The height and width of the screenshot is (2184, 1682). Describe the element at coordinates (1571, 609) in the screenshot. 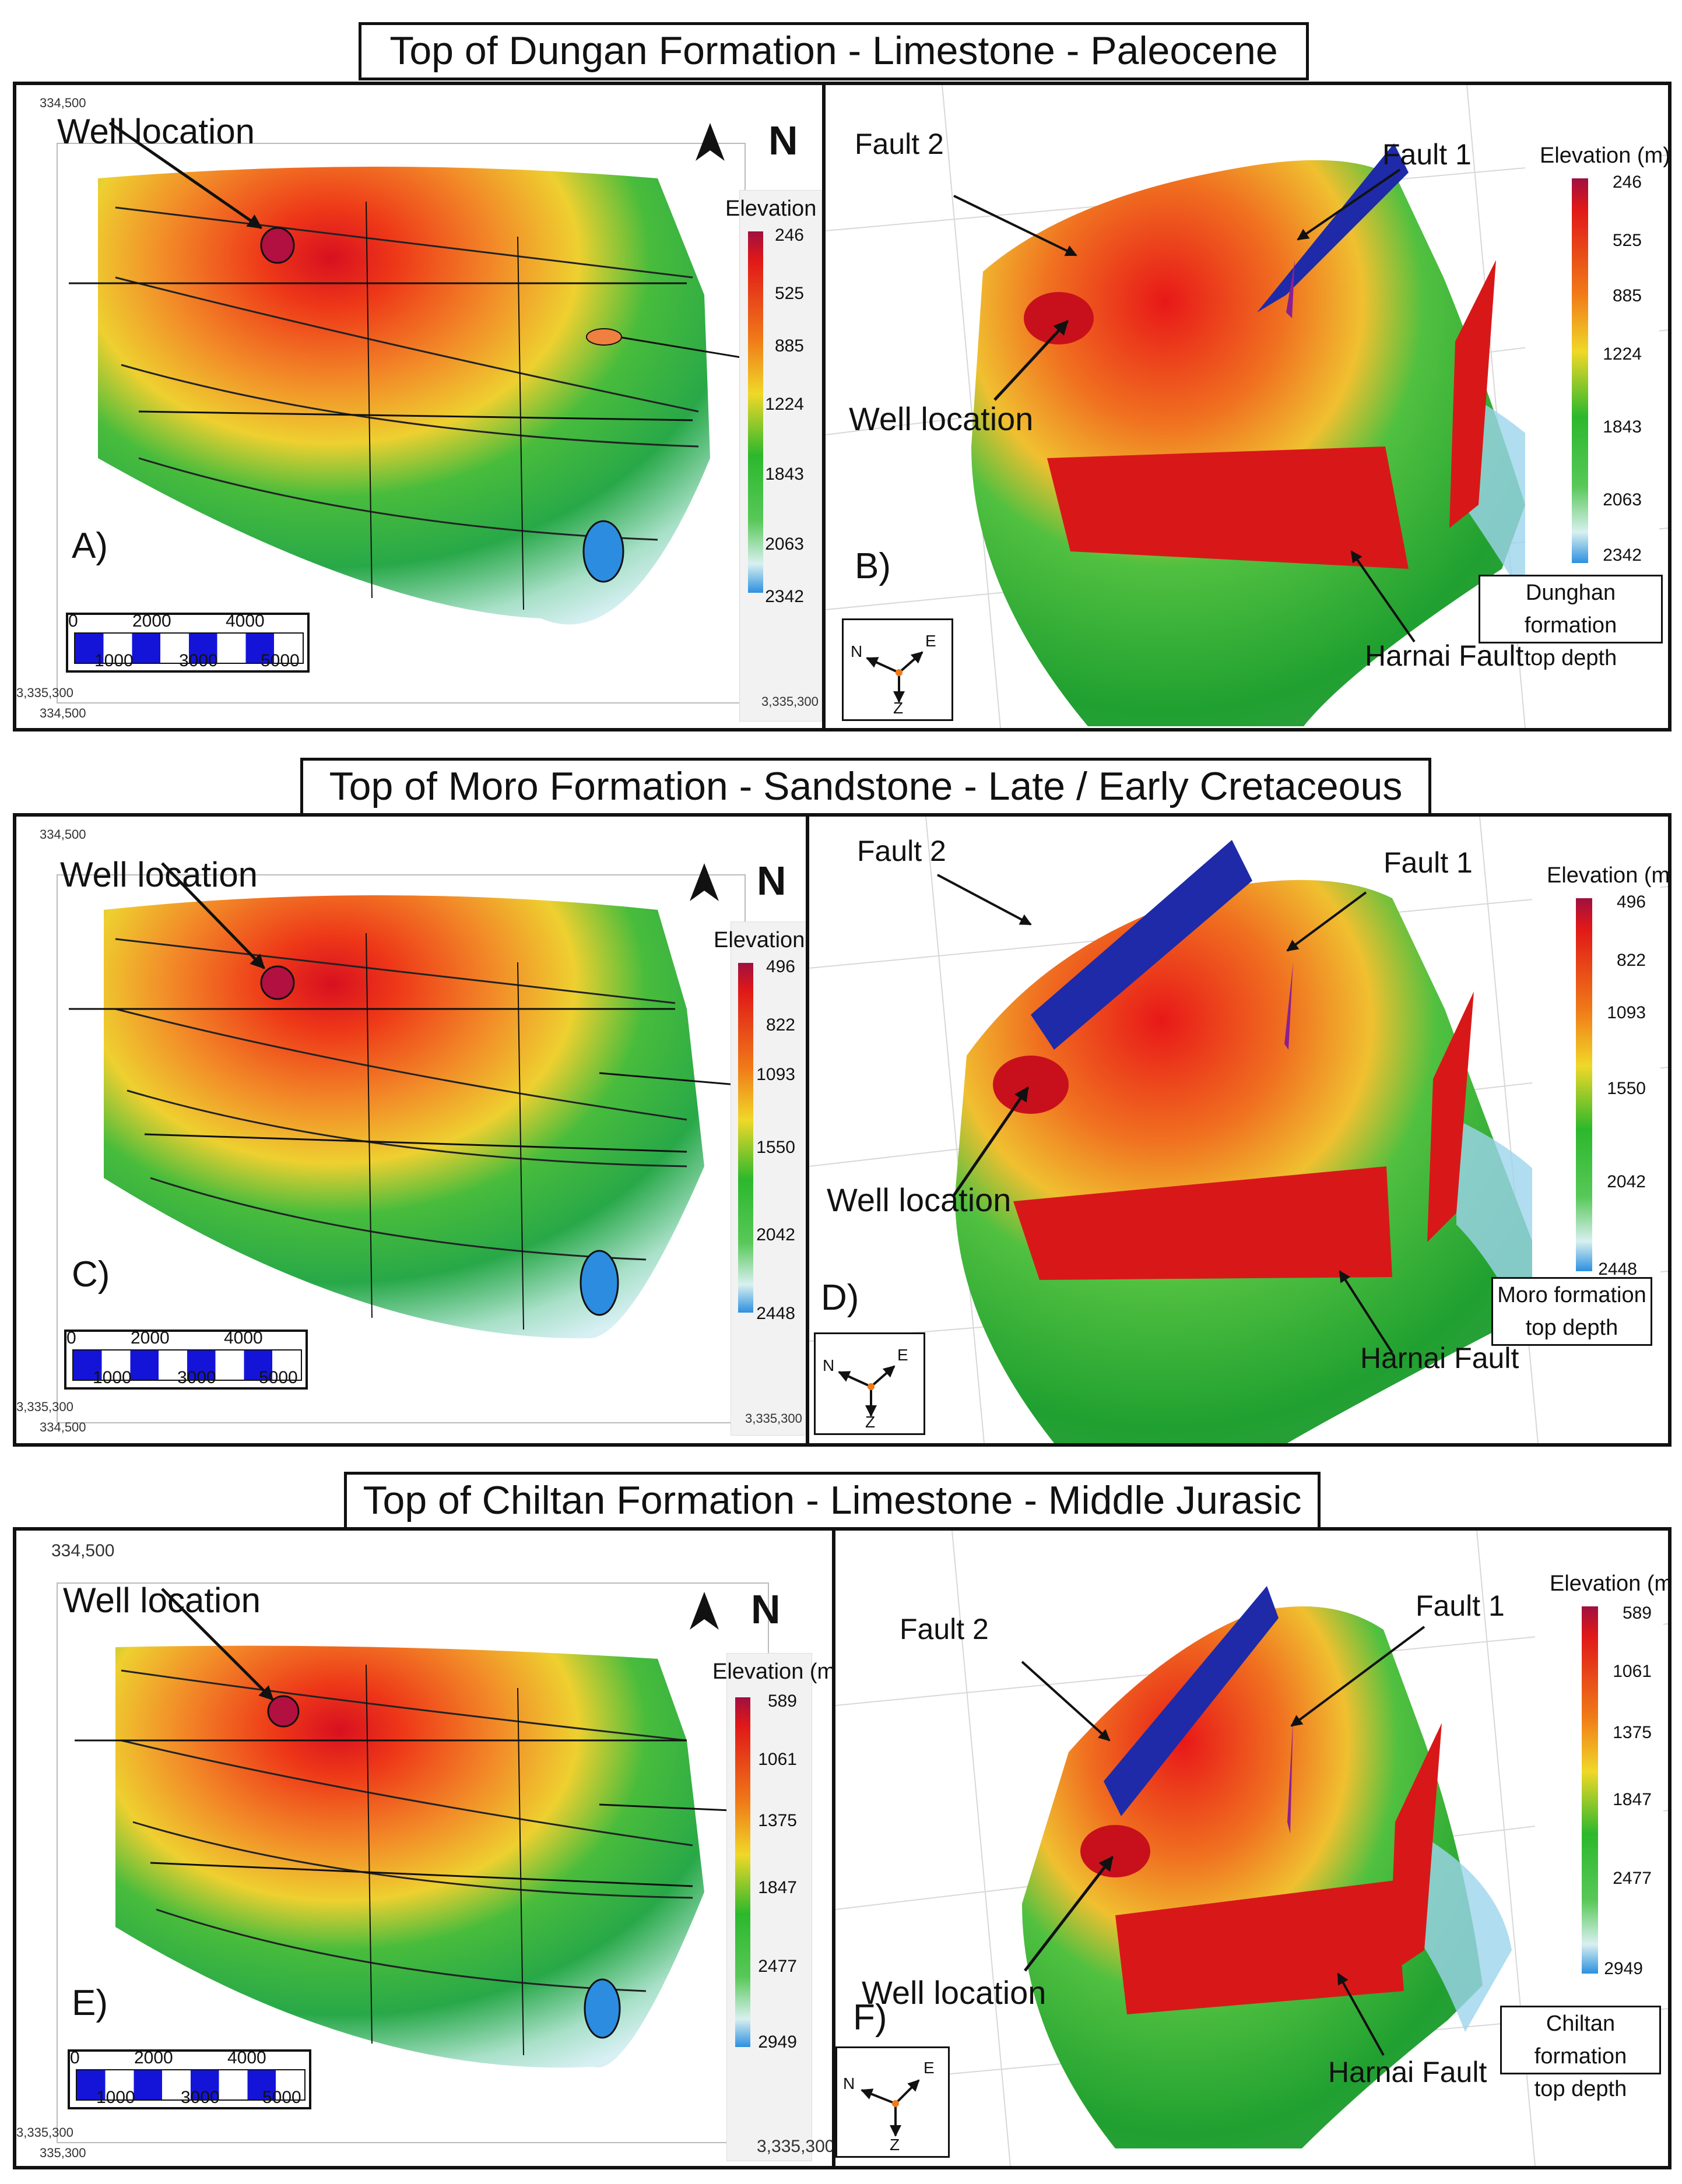

I see `caption-line: Dunghan formation` at that location.